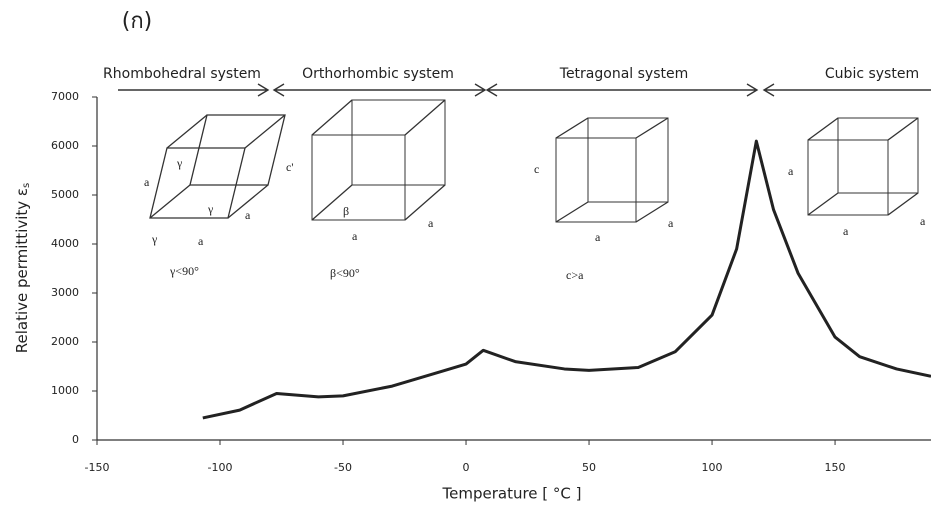 Image resolution: width=931 pixels, height=508 pixels. I want to click on chart-title: (ก), so click(137, 21).